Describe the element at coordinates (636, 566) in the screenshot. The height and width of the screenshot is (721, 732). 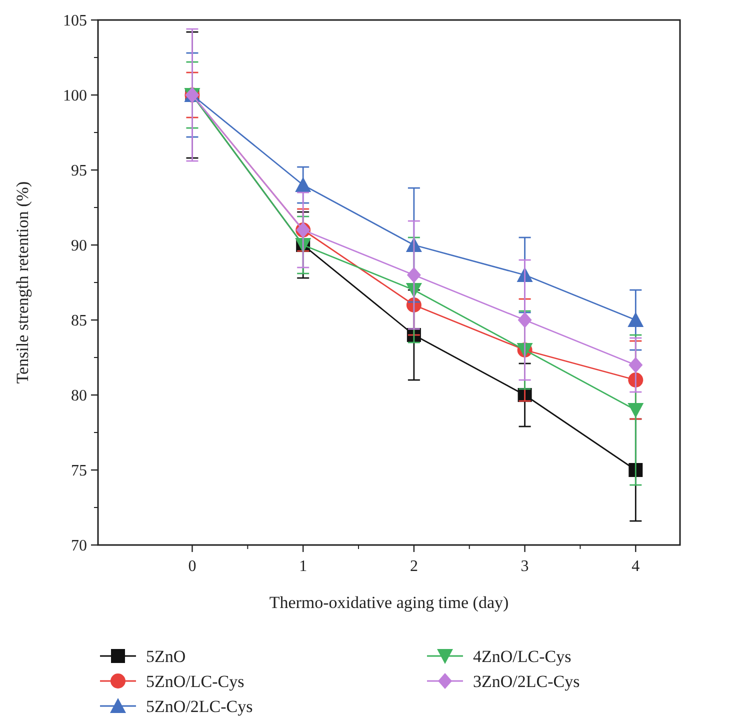
I see `x-tick-label: 4` at that location.